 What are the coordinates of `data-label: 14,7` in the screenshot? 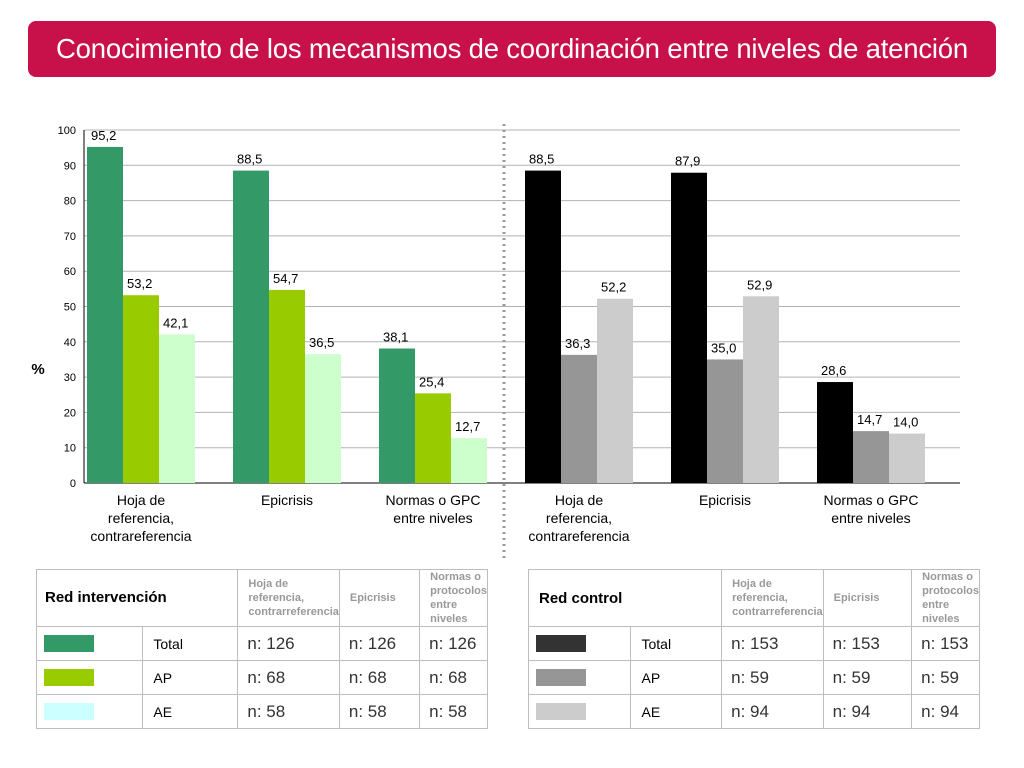 It's located at (869, 419).